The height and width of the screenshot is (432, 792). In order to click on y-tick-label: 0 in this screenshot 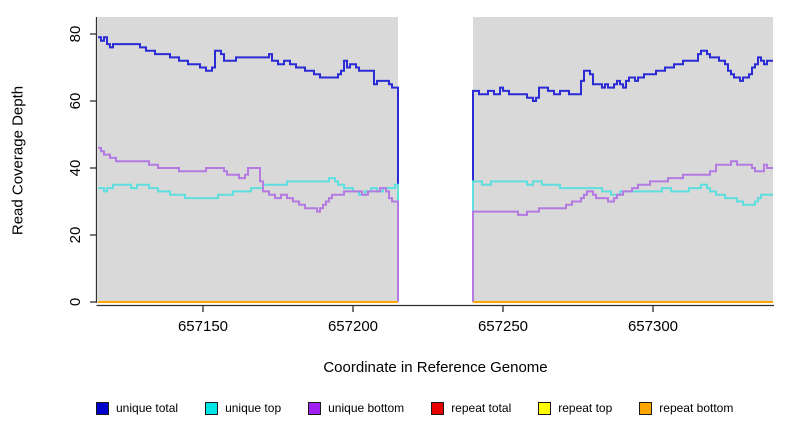, I will do `click(75, 302)`.